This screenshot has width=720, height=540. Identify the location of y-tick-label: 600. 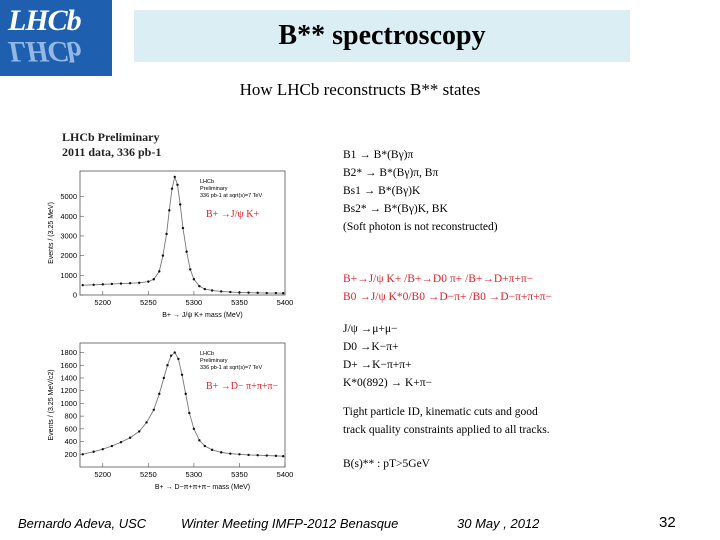
(70, 428).